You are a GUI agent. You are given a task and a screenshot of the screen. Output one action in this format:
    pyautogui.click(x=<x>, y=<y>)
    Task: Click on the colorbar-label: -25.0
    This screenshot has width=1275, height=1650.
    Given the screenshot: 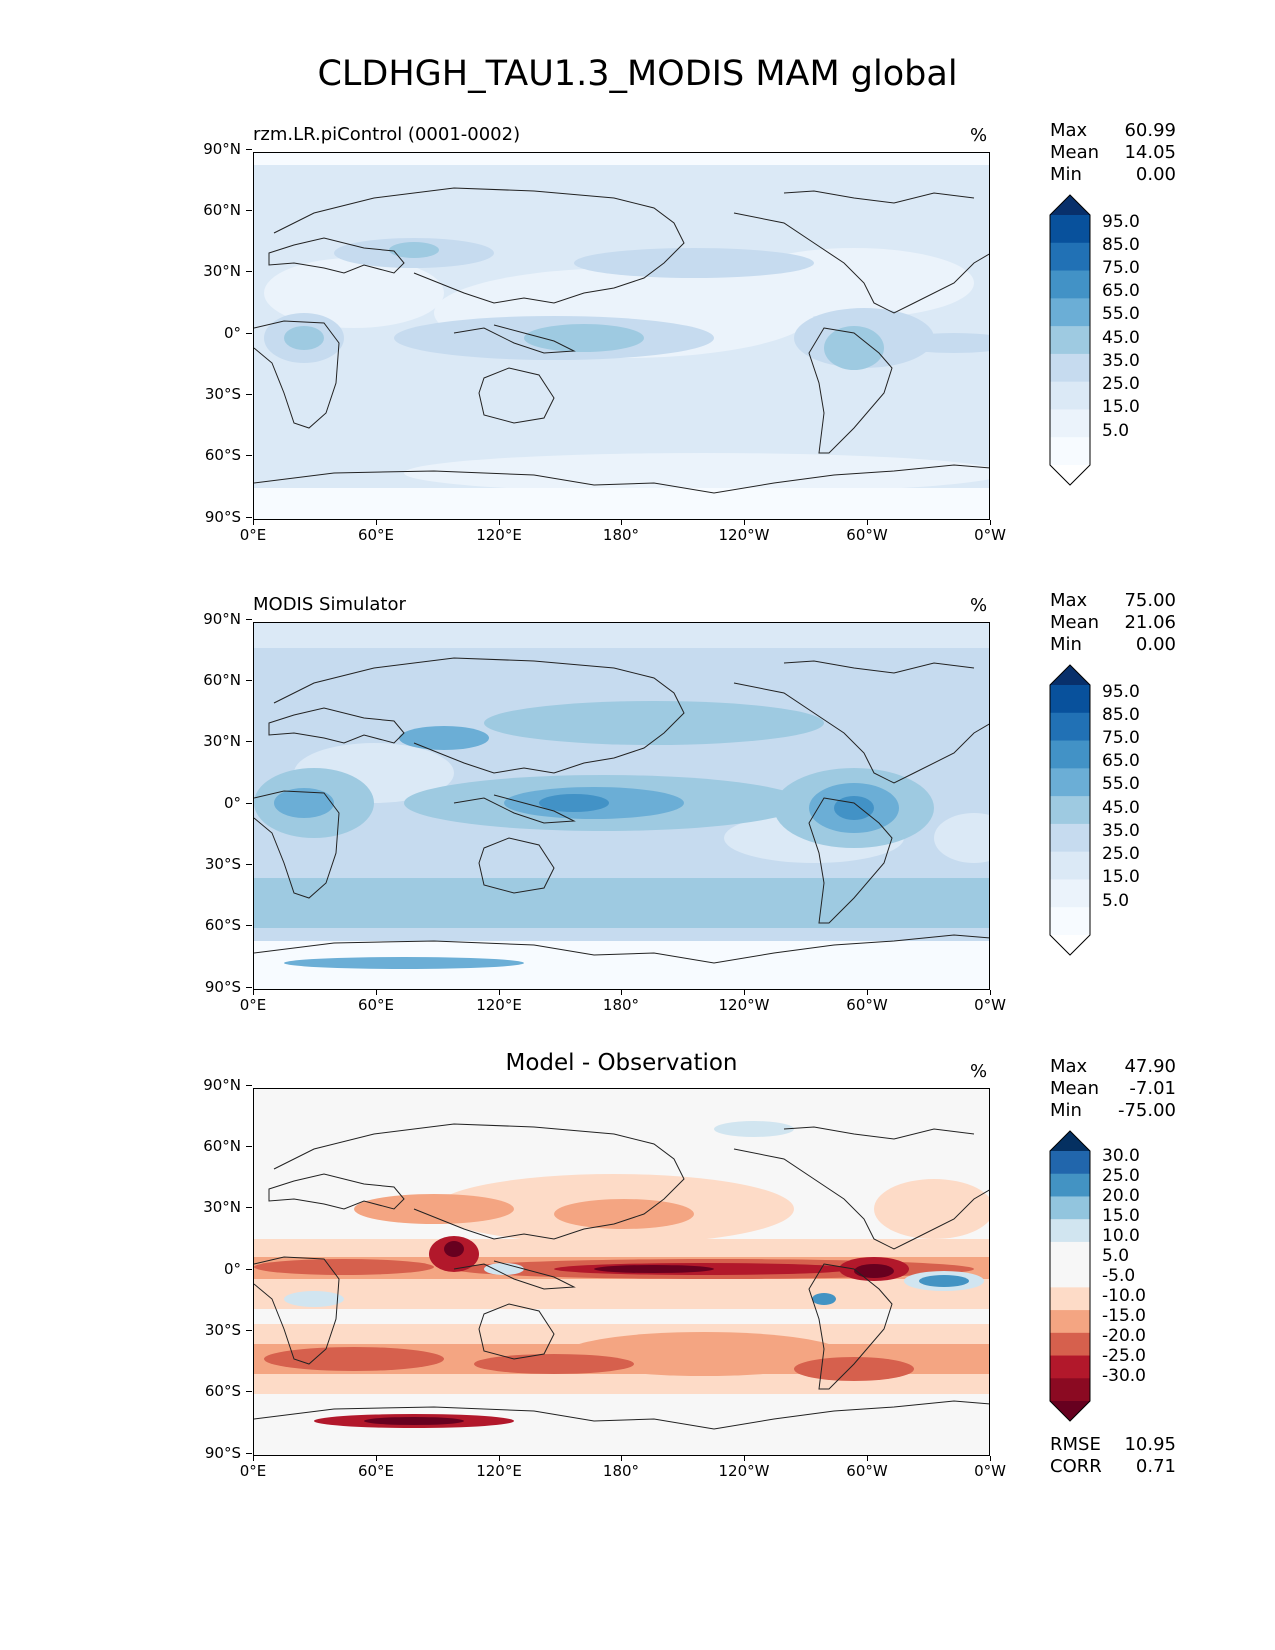 What is the action you would take?
    pyautogui.click(x=1124, y=1356)
    